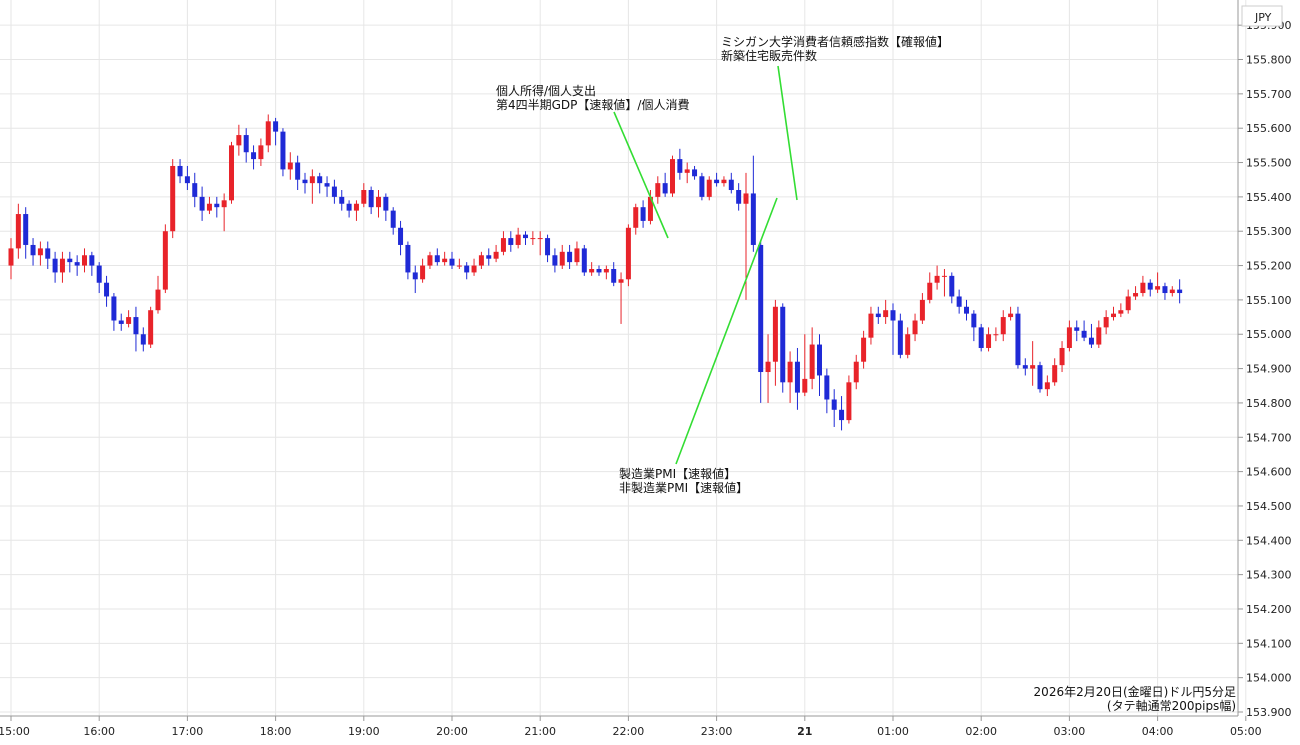 This screenshot has width=1300, height=745. What do you see at coordinates (1269, 712) in the screenshot?
I see `y-tick-label: 153.900` at bounding box center [1269, 712].